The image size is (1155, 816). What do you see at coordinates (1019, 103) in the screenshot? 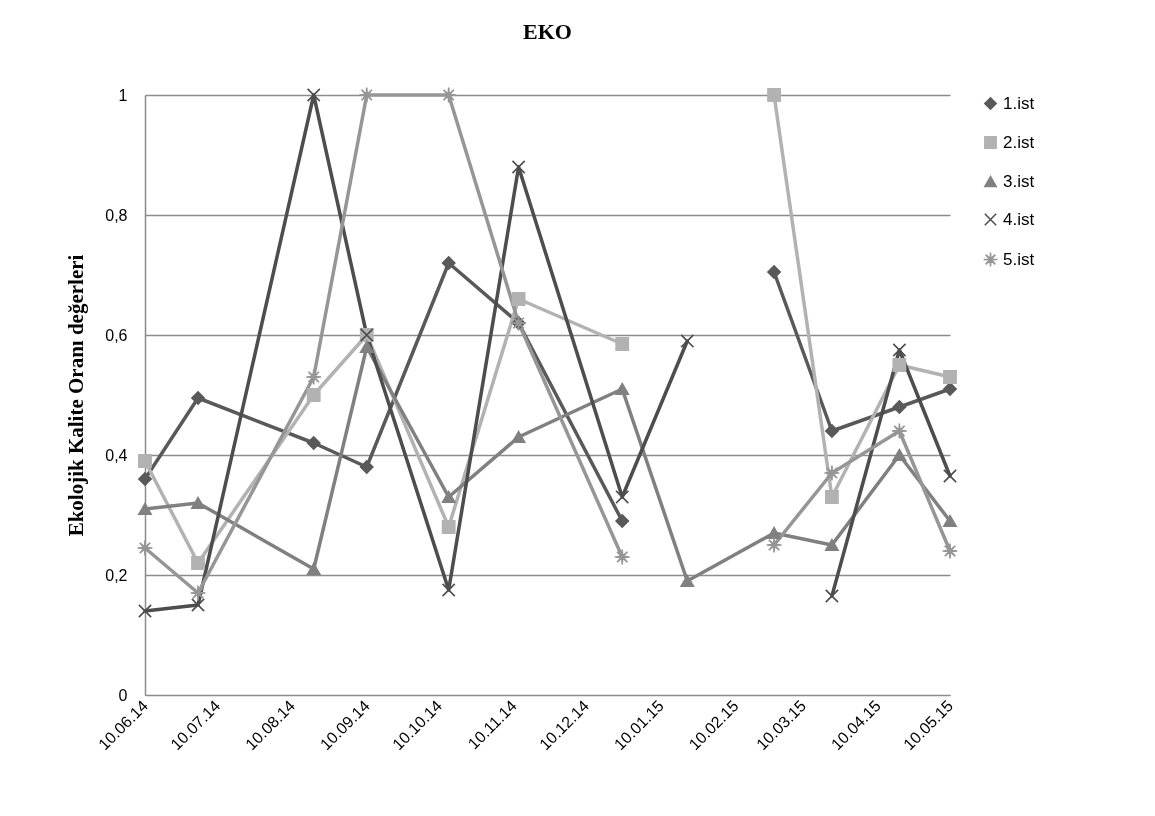
I see `legend-label: 1.ist` at bounding box center [1019, 103].